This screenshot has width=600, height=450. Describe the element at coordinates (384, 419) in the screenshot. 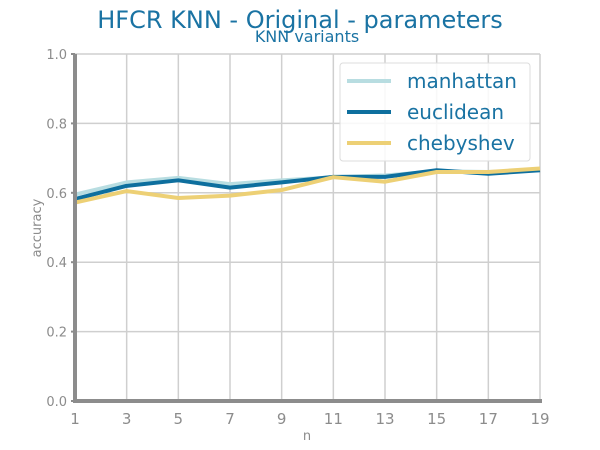

I see `x-tick-label: 13` at that location.